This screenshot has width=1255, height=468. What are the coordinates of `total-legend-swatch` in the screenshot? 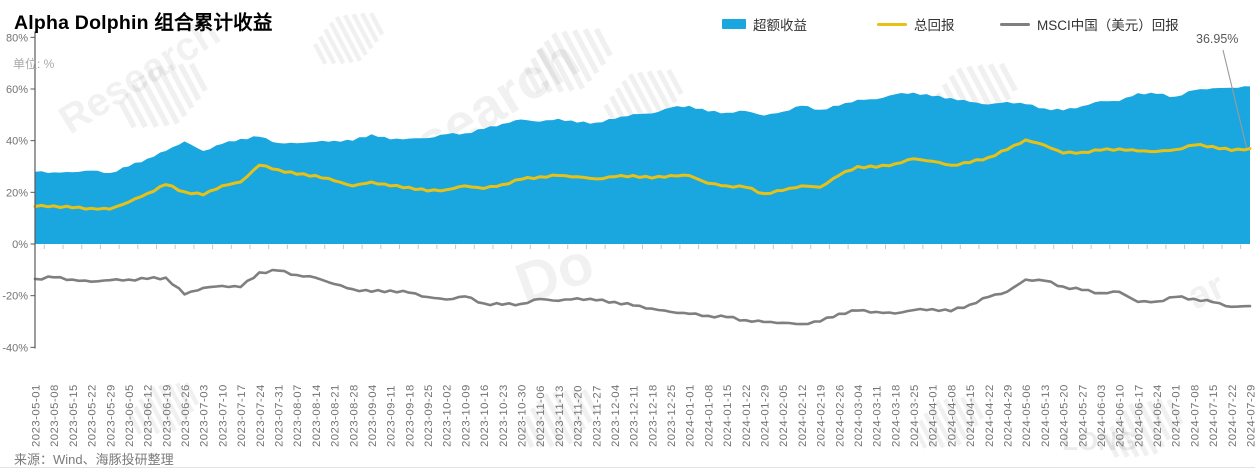 It's located at (892, 24).